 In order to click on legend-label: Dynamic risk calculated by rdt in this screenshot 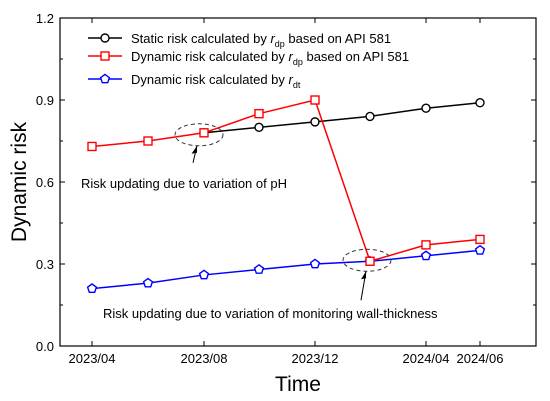, I will do `click(216, 81)`.